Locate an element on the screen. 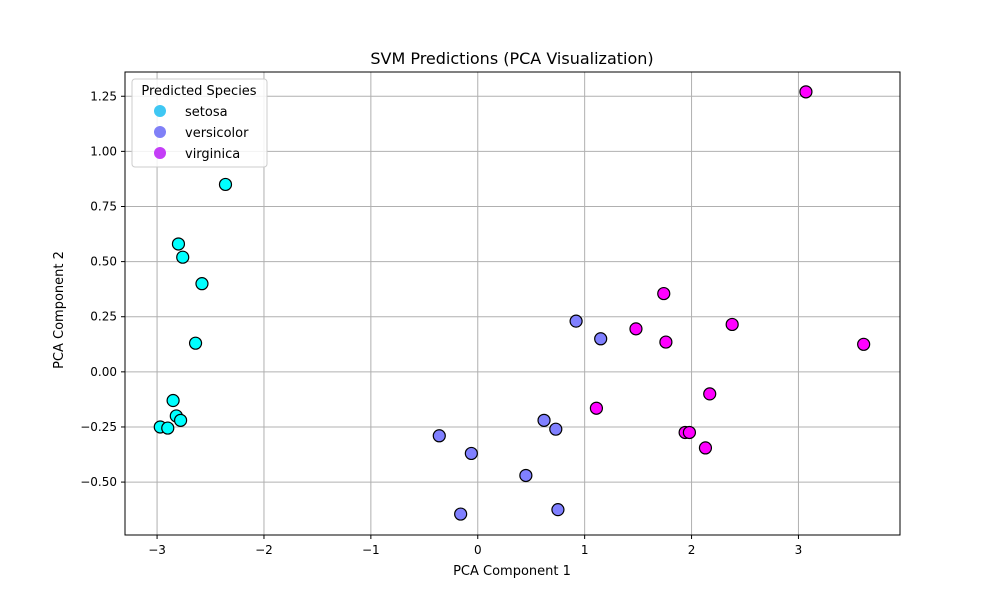  legend-marker-virginica is located at coordinates (160, 153).